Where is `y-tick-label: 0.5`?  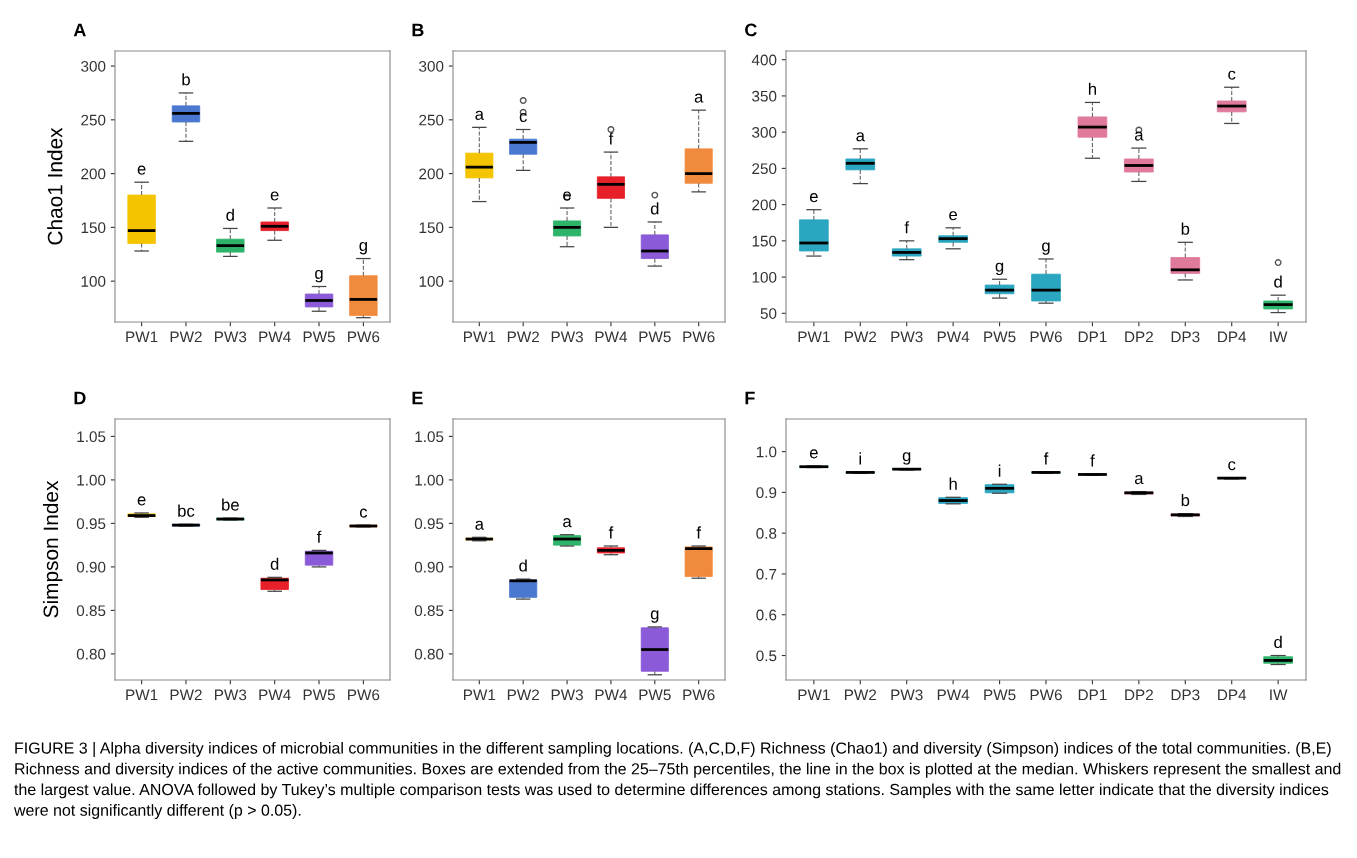
y-tick-label: 0.5 is located at coordinates (766, 656).